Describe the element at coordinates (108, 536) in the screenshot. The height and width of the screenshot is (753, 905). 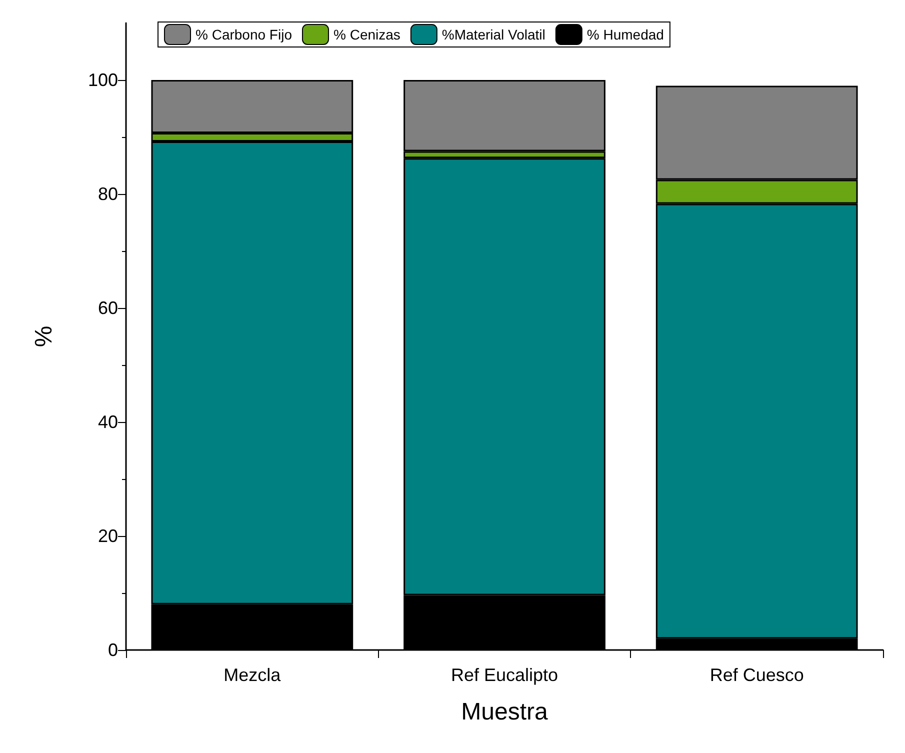
I see `y-tick-label: 20` at that location.